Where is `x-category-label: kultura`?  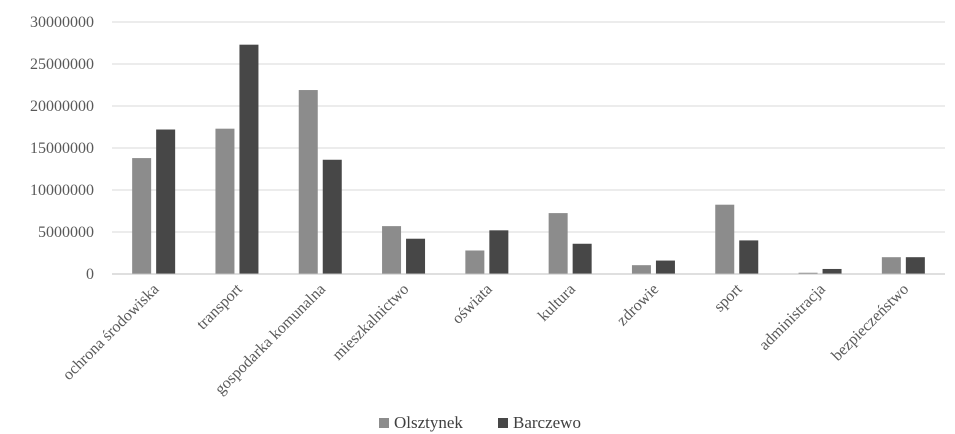 x-category-label: kultura is located at coordinates (557, 303).